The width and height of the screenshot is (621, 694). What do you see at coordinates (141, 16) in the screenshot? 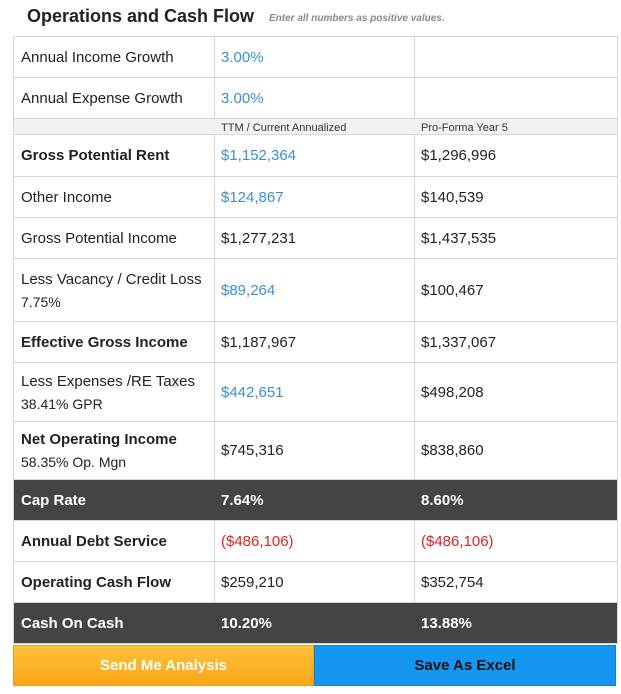
I see `section-title: Operations and Cash Flow` at bounding box center [141, 16].